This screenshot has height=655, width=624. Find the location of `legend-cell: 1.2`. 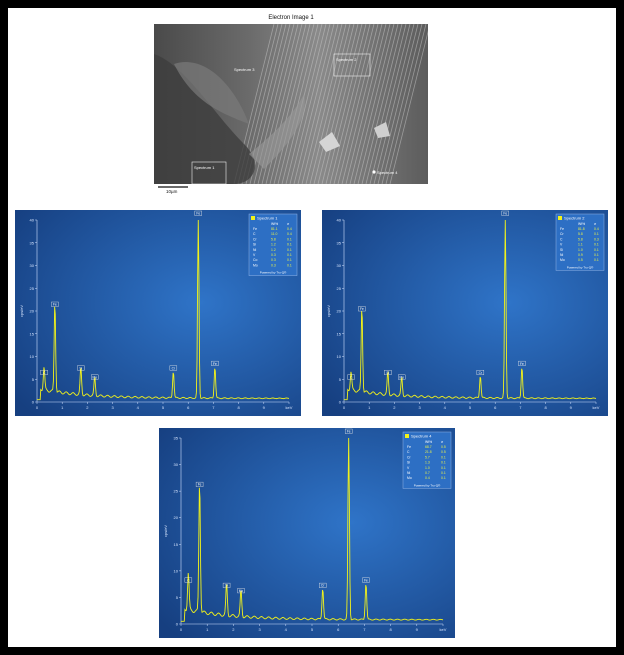

legend-cell: 1.2 is located at coordinates (273, 250).